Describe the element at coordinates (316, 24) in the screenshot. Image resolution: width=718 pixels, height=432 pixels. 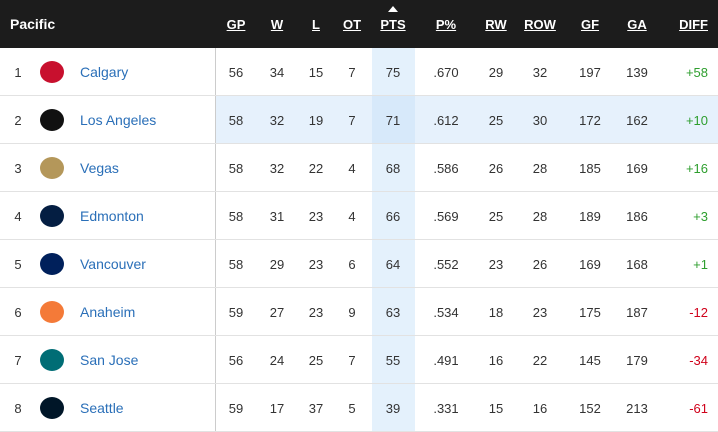
I see `column-header: L` at that location.